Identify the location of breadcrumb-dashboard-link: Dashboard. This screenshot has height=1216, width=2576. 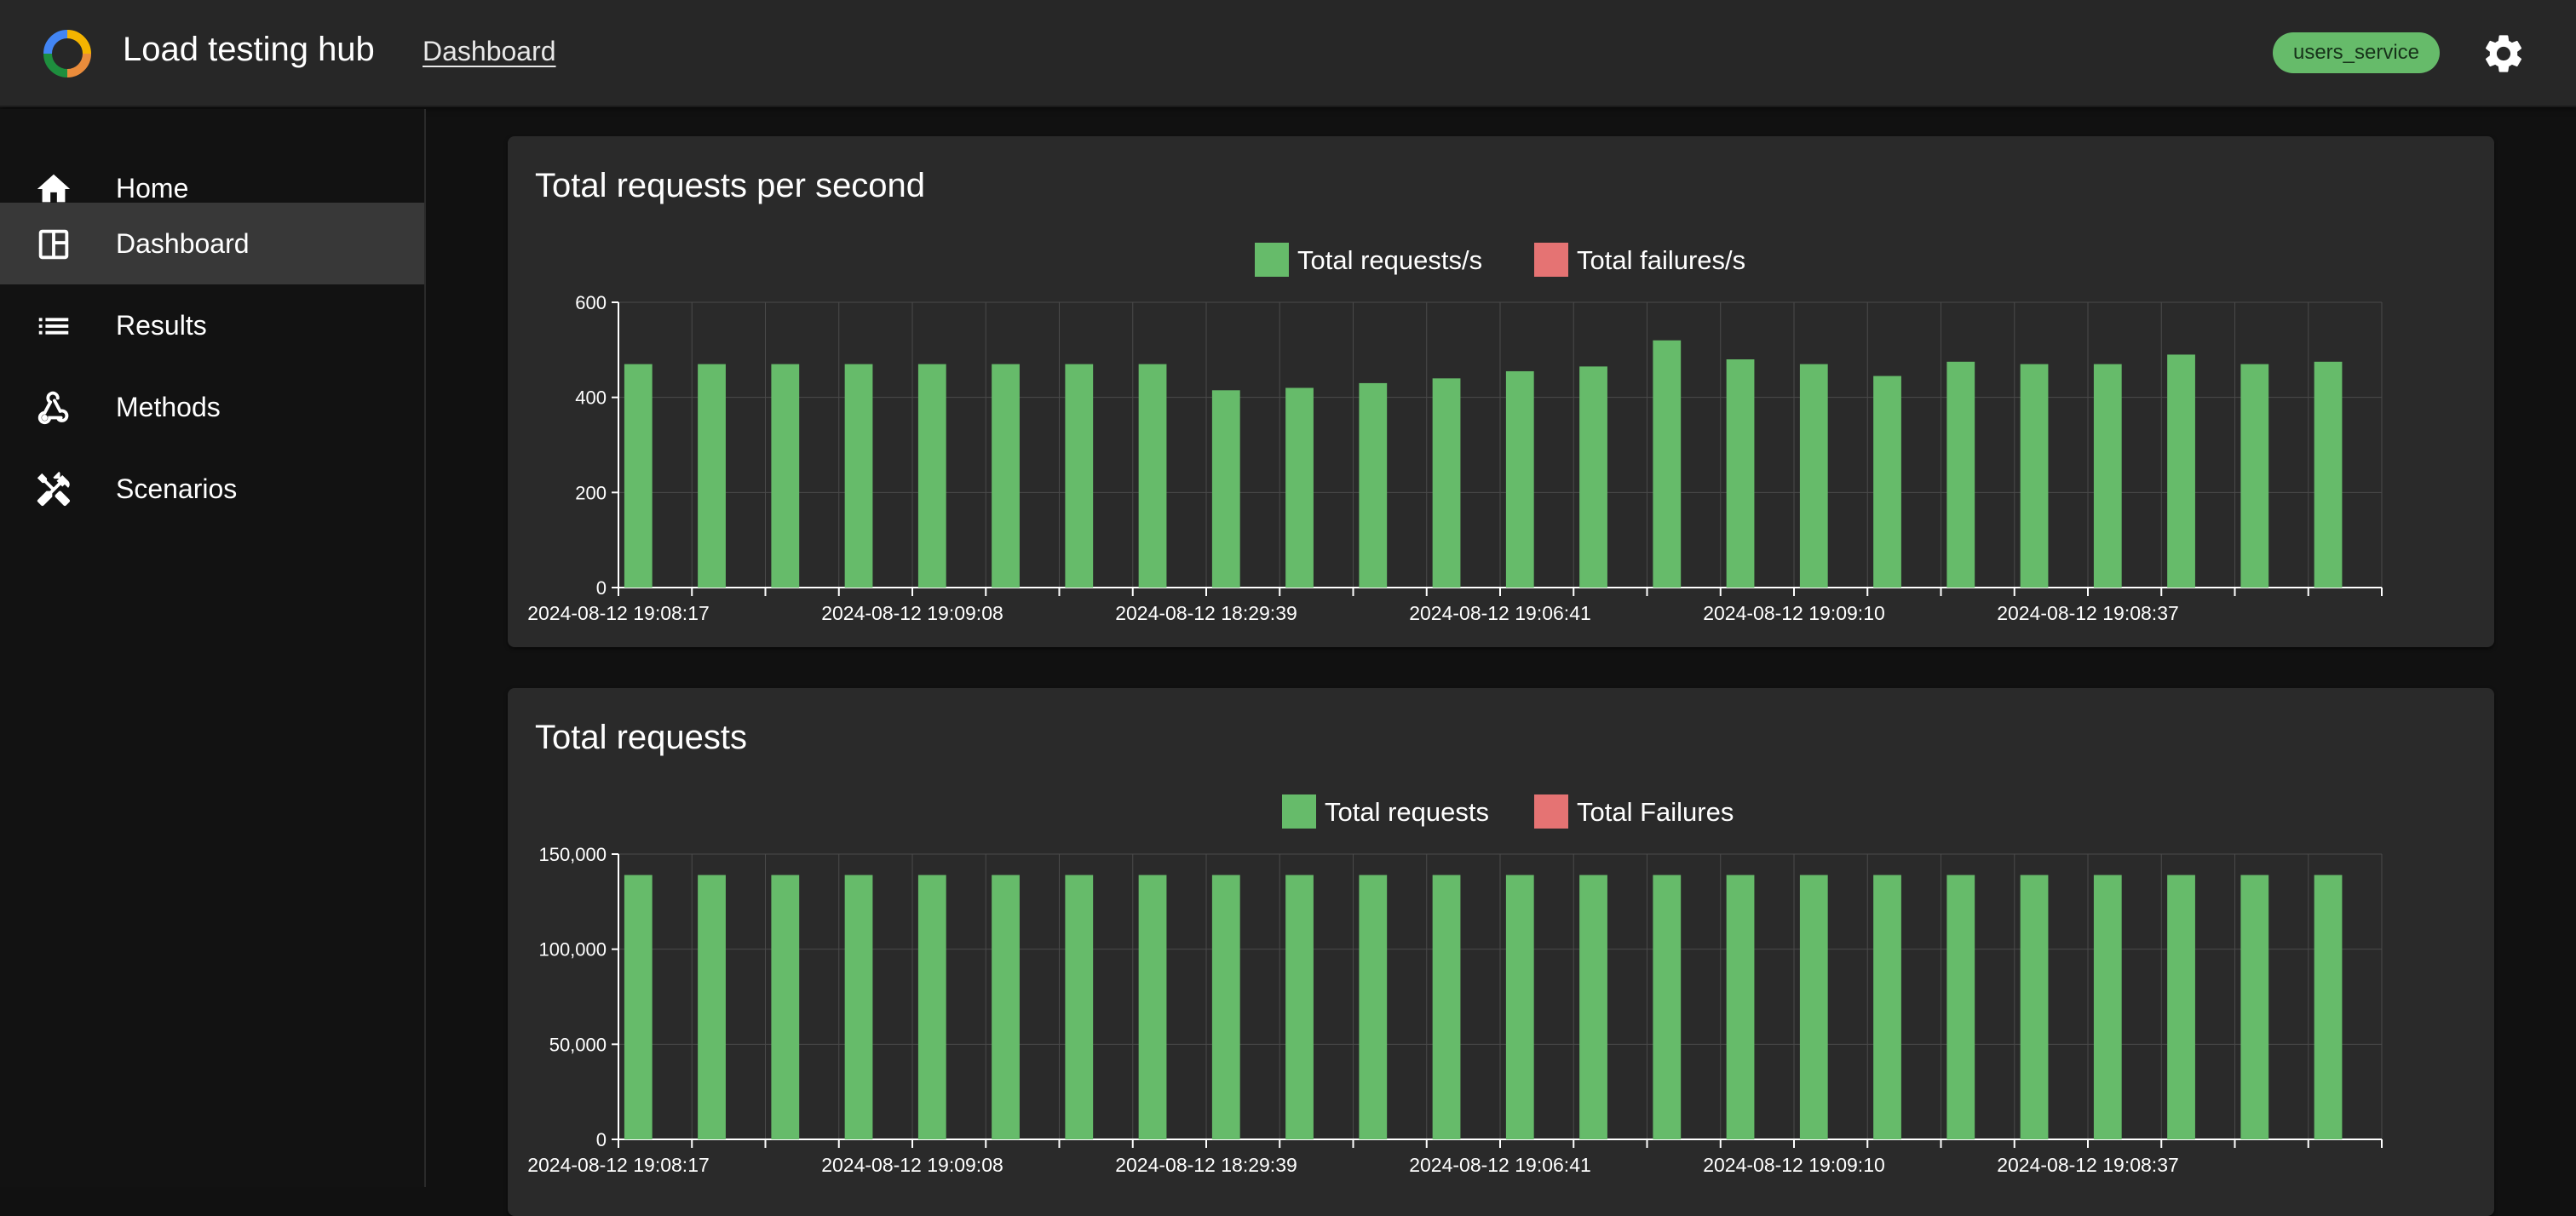
(490, 51).